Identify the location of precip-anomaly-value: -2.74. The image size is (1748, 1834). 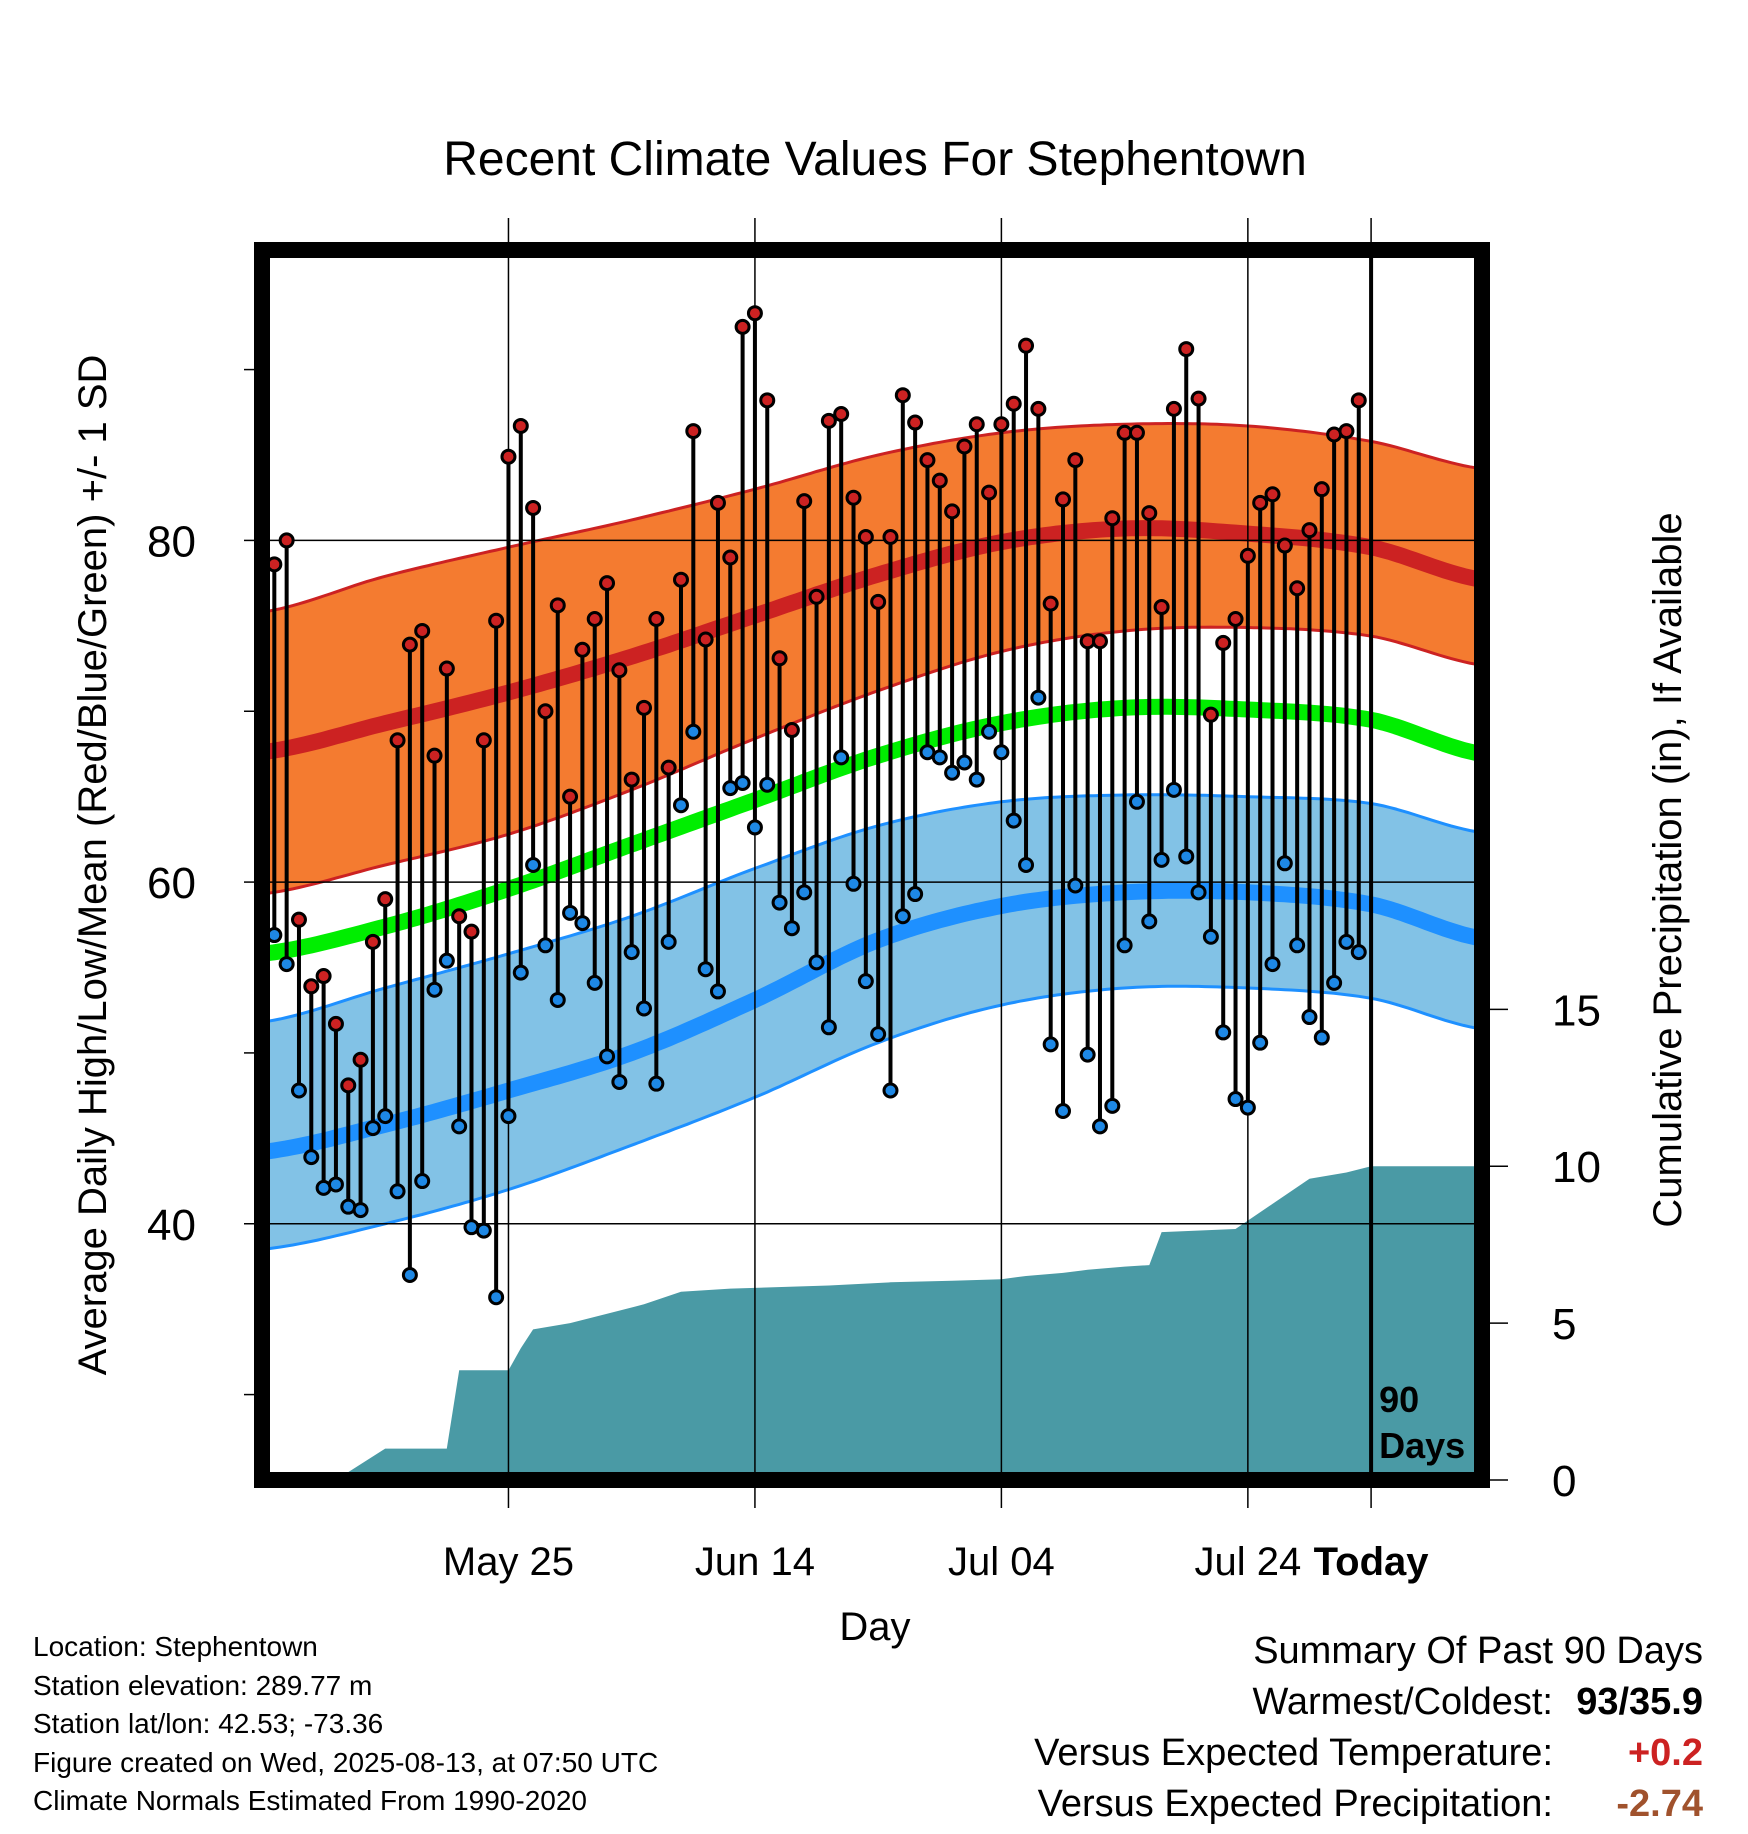
(1659, 1804).